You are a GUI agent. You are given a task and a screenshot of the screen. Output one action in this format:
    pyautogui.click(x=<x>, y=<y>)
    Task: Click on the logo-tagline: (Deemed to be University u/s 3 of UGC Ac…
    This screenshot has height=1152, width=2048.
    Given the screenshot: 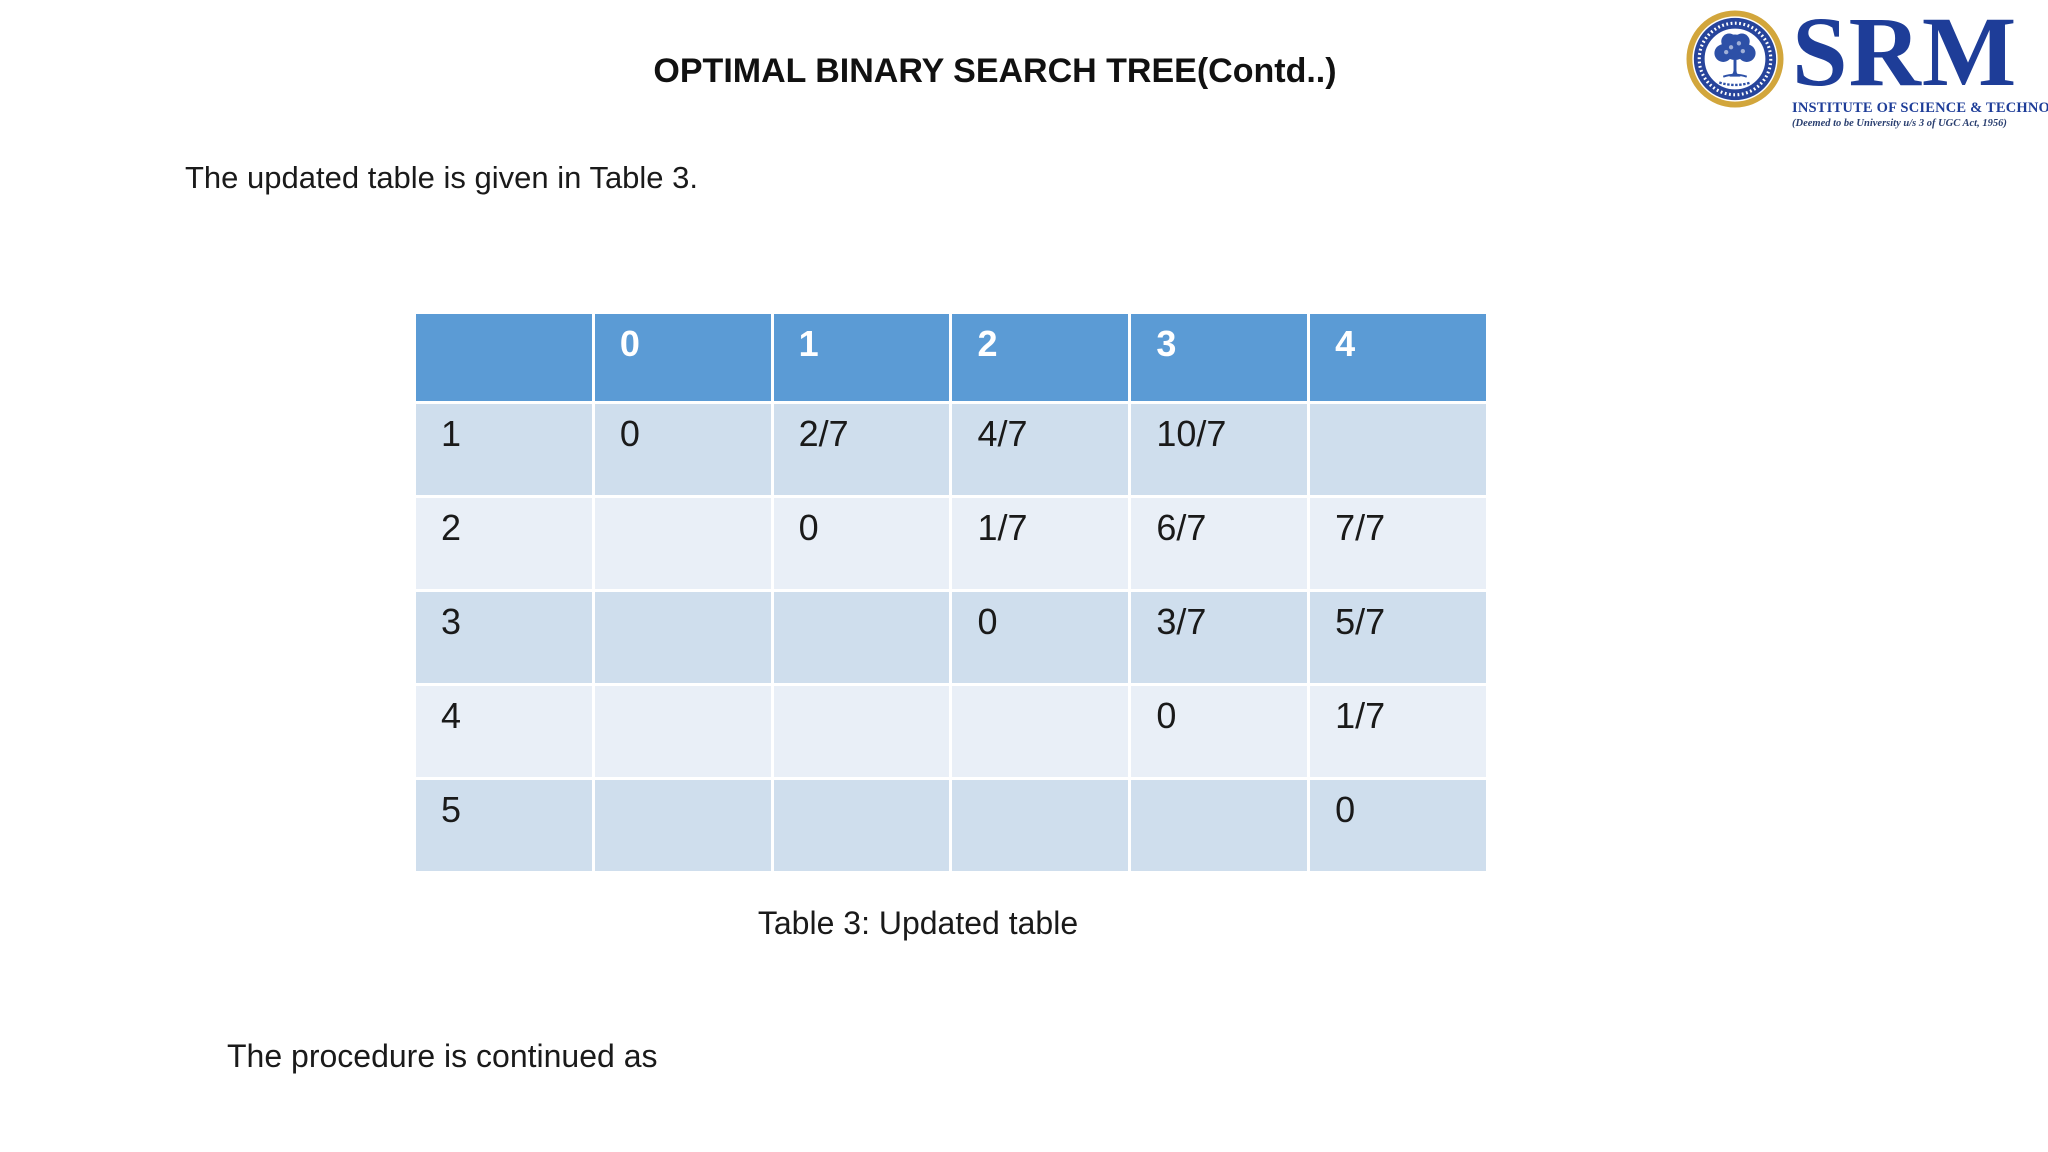 What is the action you would take?
    pyautogui.click(x=1899, y=123)
    